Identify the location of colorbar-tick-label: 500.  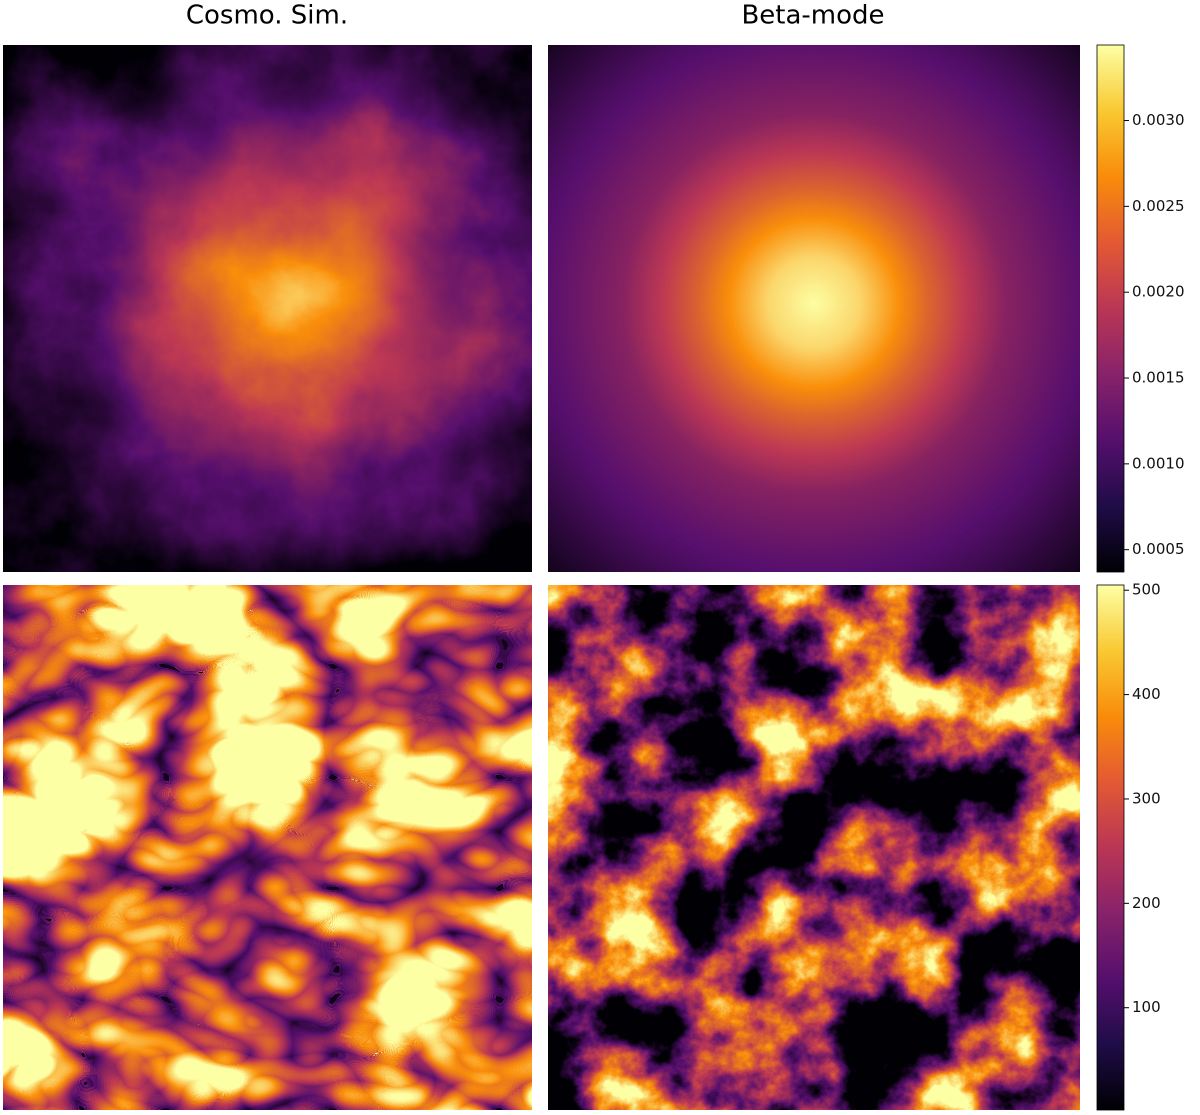
(1146, 590).